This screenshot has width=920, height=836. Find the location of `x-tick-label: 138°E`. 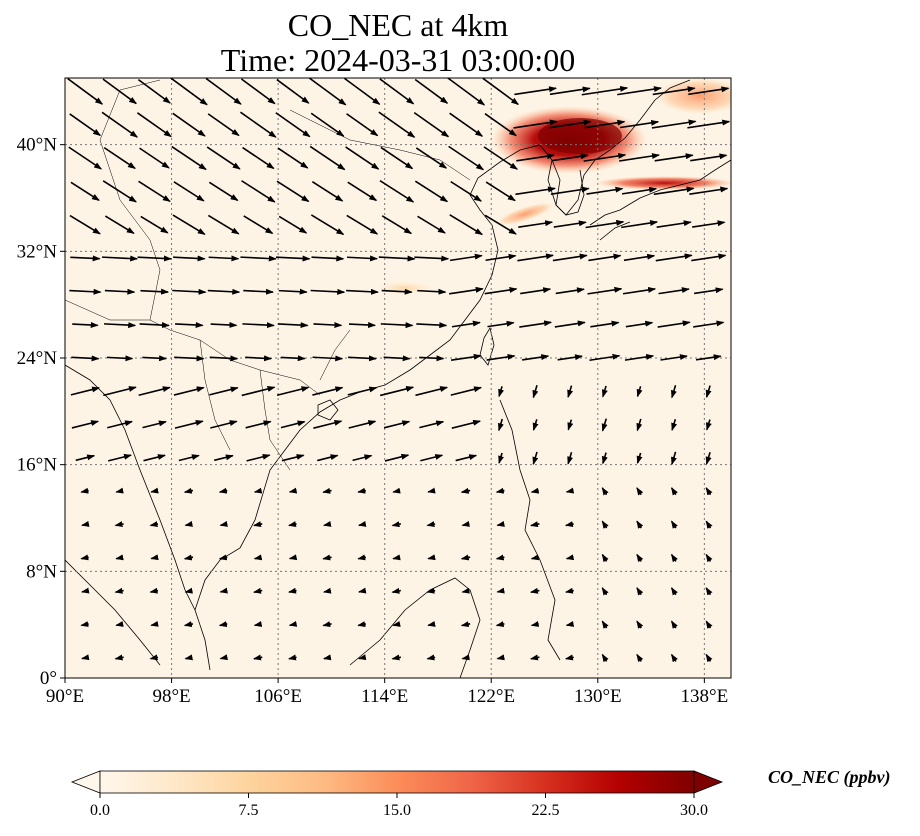

x-tick-label: 138°E is located at coordinates (705, 696).